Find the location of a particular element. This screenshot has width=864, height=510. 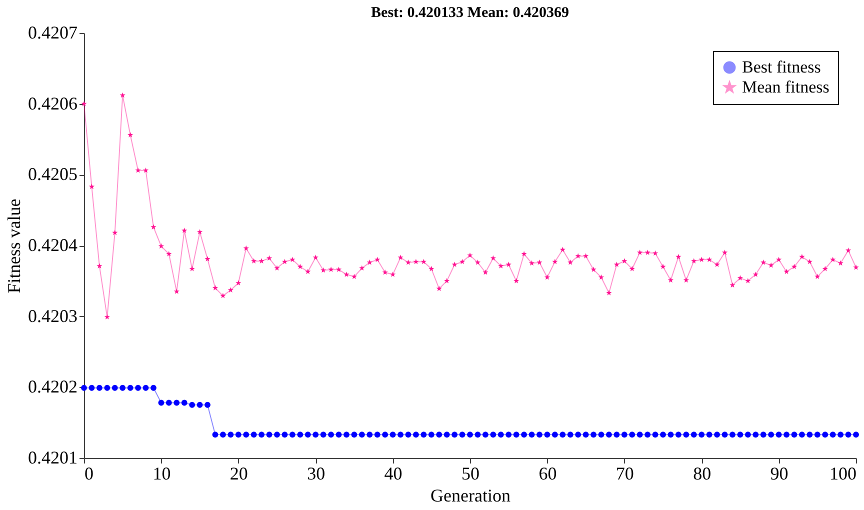

x-tick-label: 30 is located at coordinates (316, 474).